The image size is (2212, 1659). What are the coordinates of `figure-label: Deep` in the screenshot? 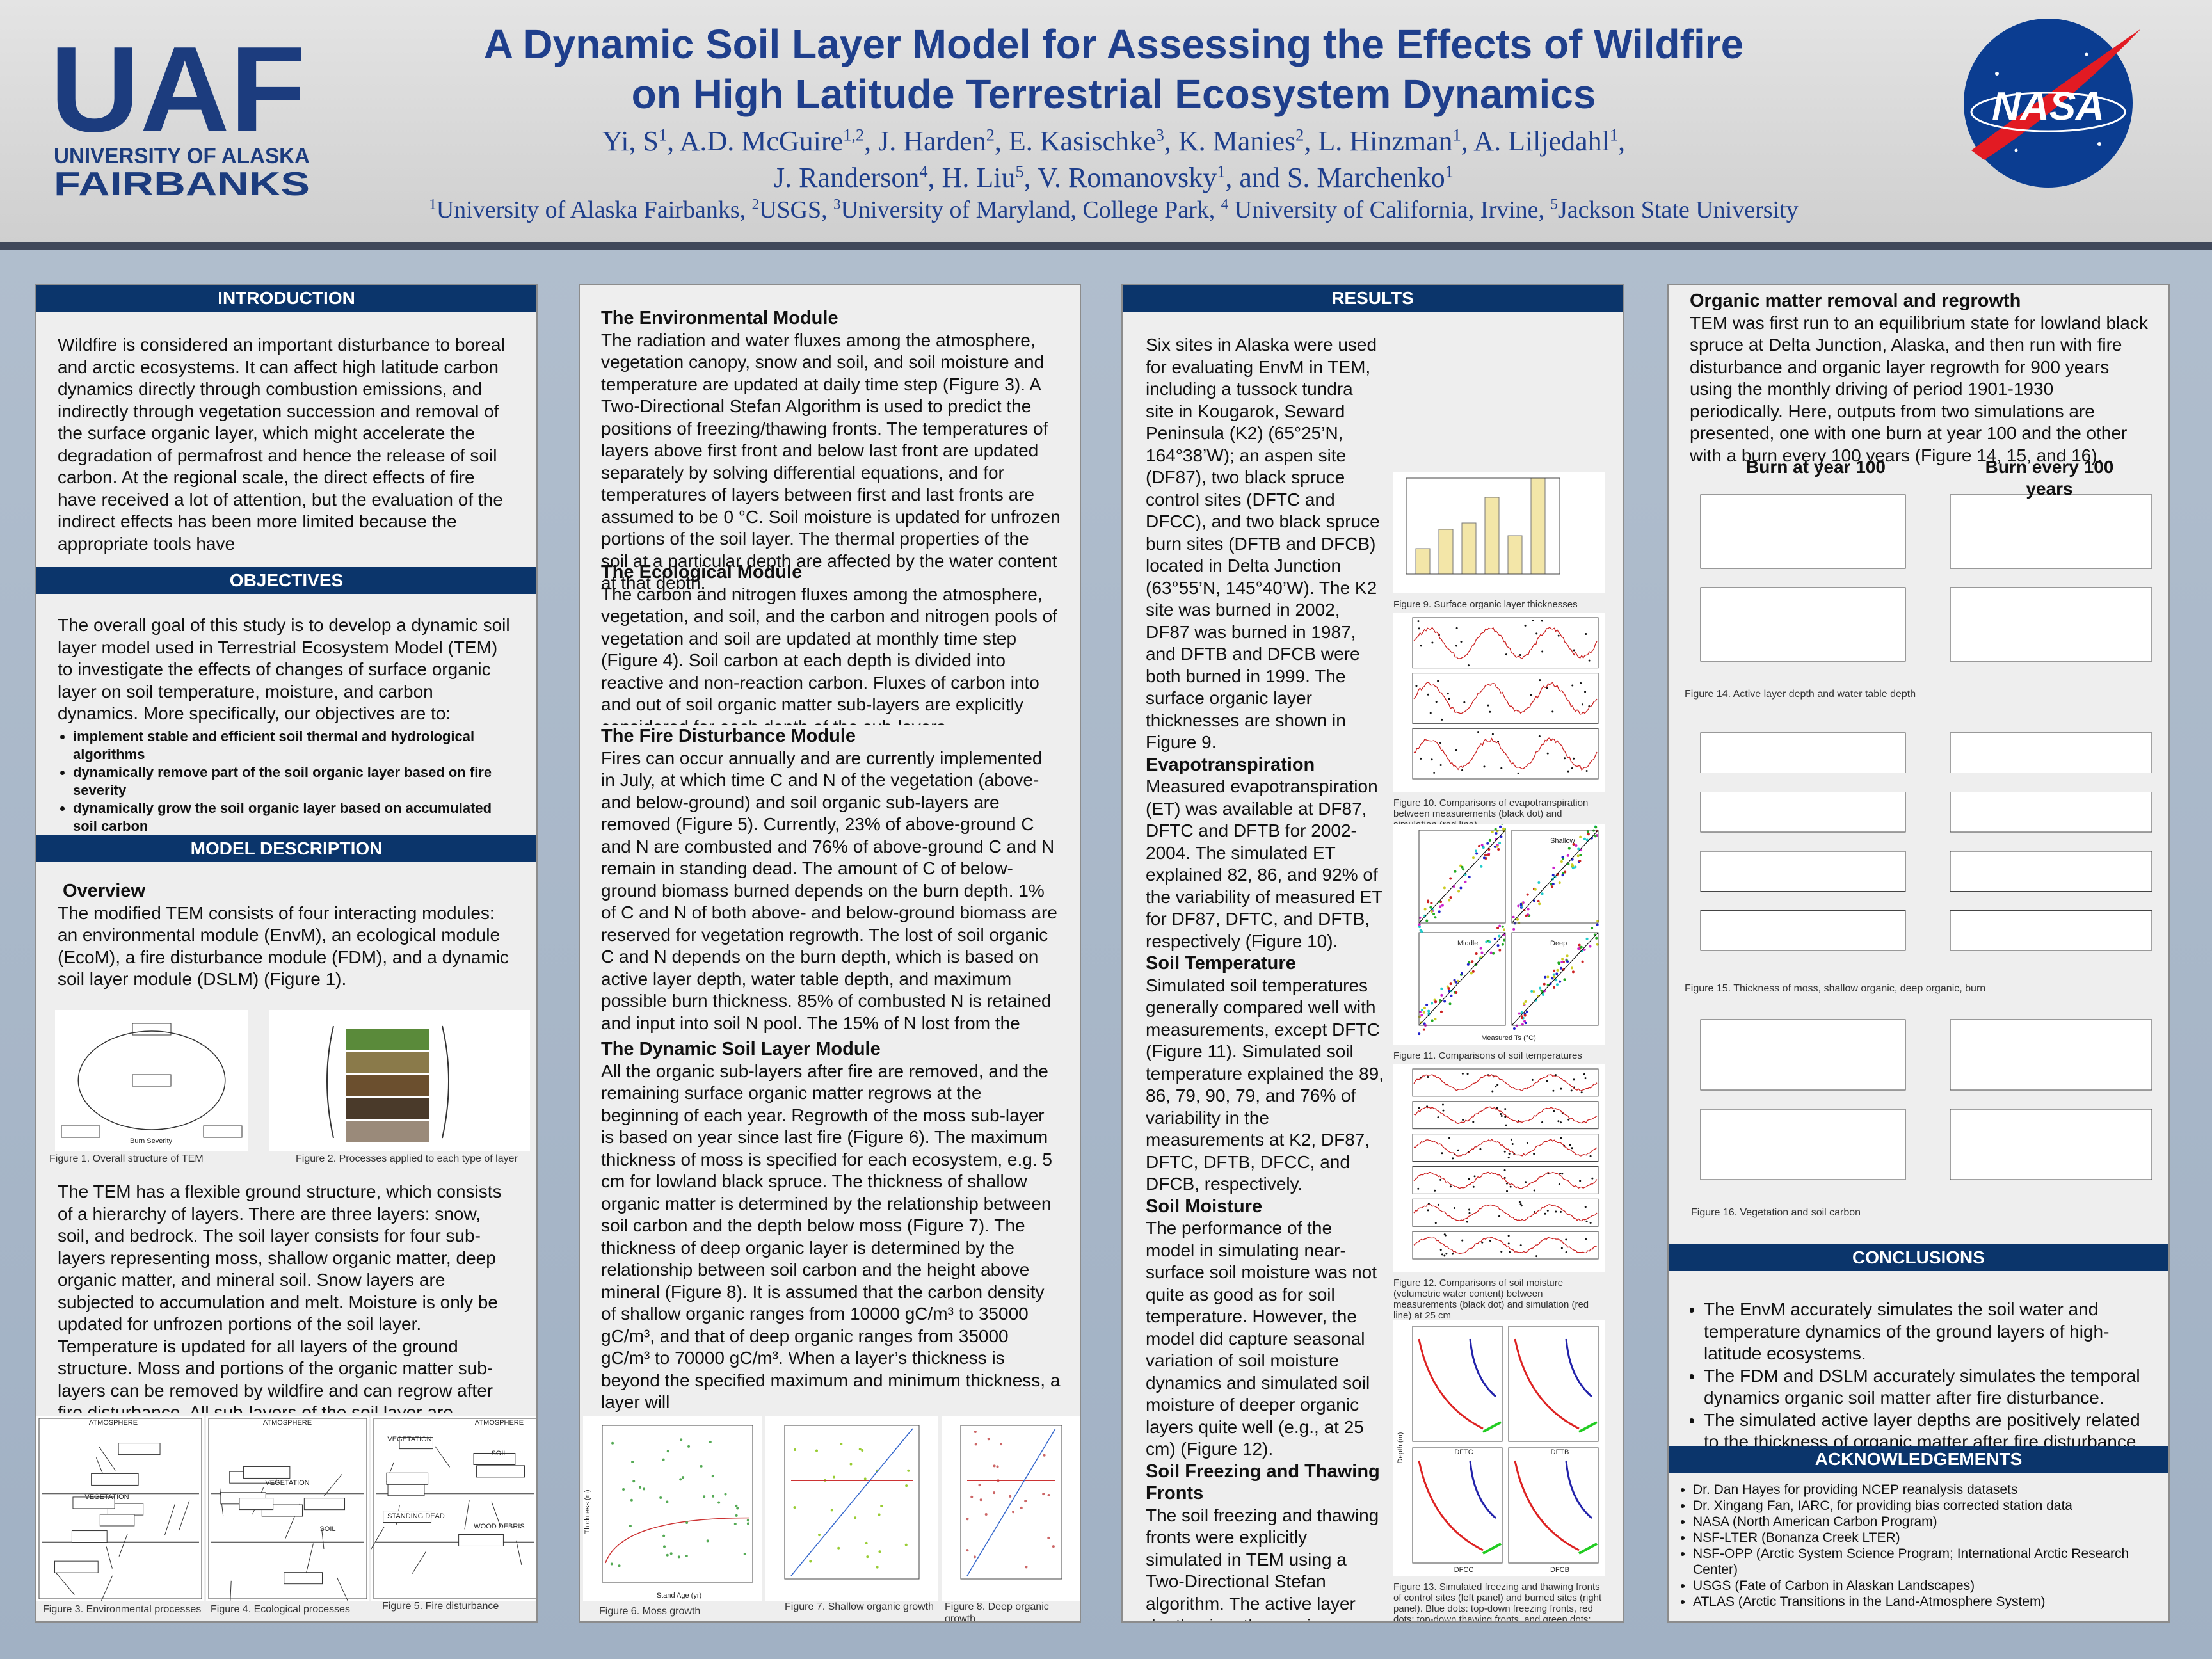 It's located at (1558, 943).